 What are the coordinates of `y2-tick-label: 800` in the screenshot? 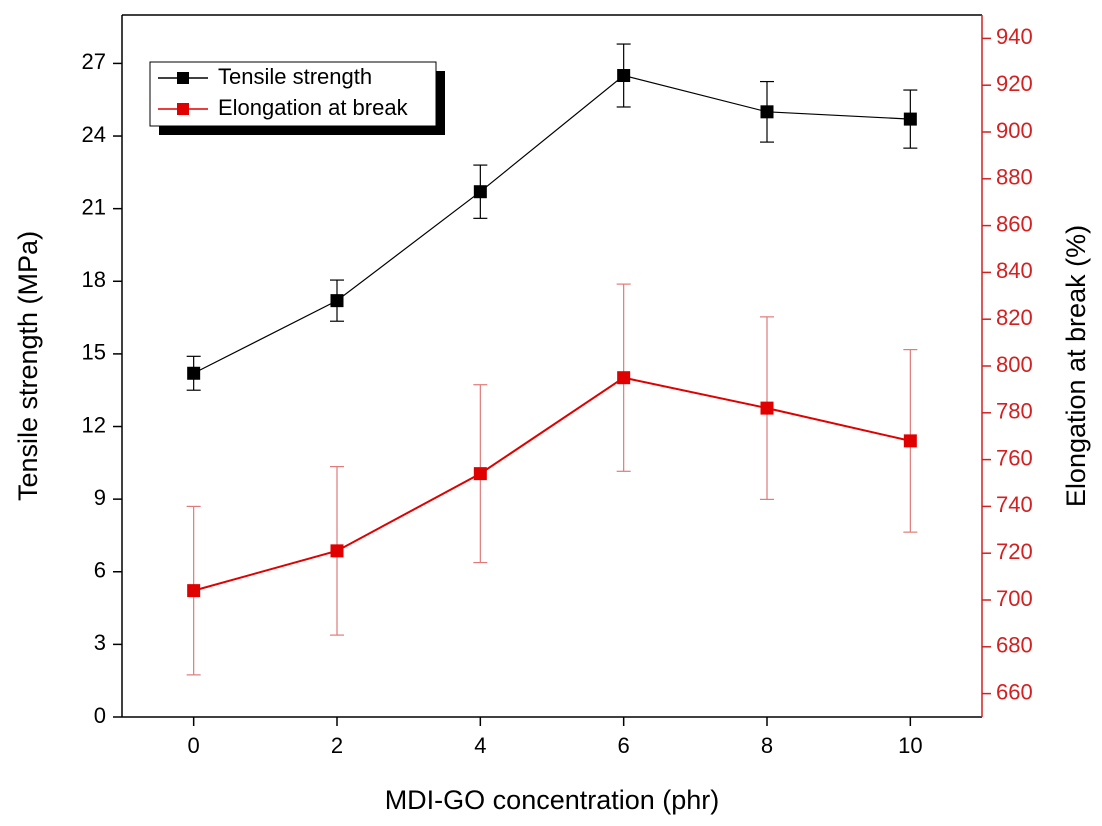 It's located at (1014, 364).